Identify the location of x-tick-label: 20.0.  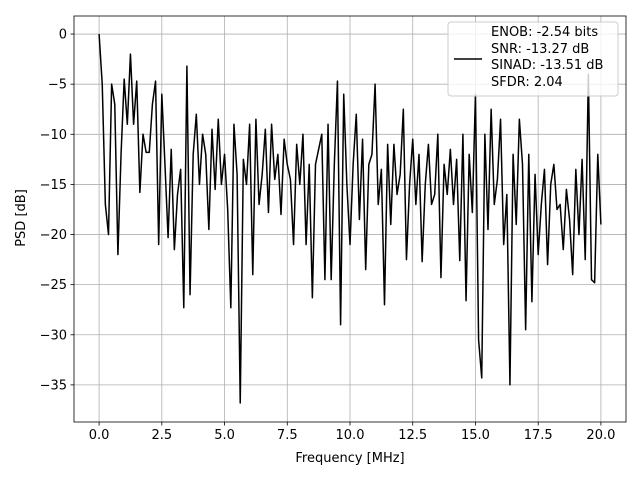
(600, 435).